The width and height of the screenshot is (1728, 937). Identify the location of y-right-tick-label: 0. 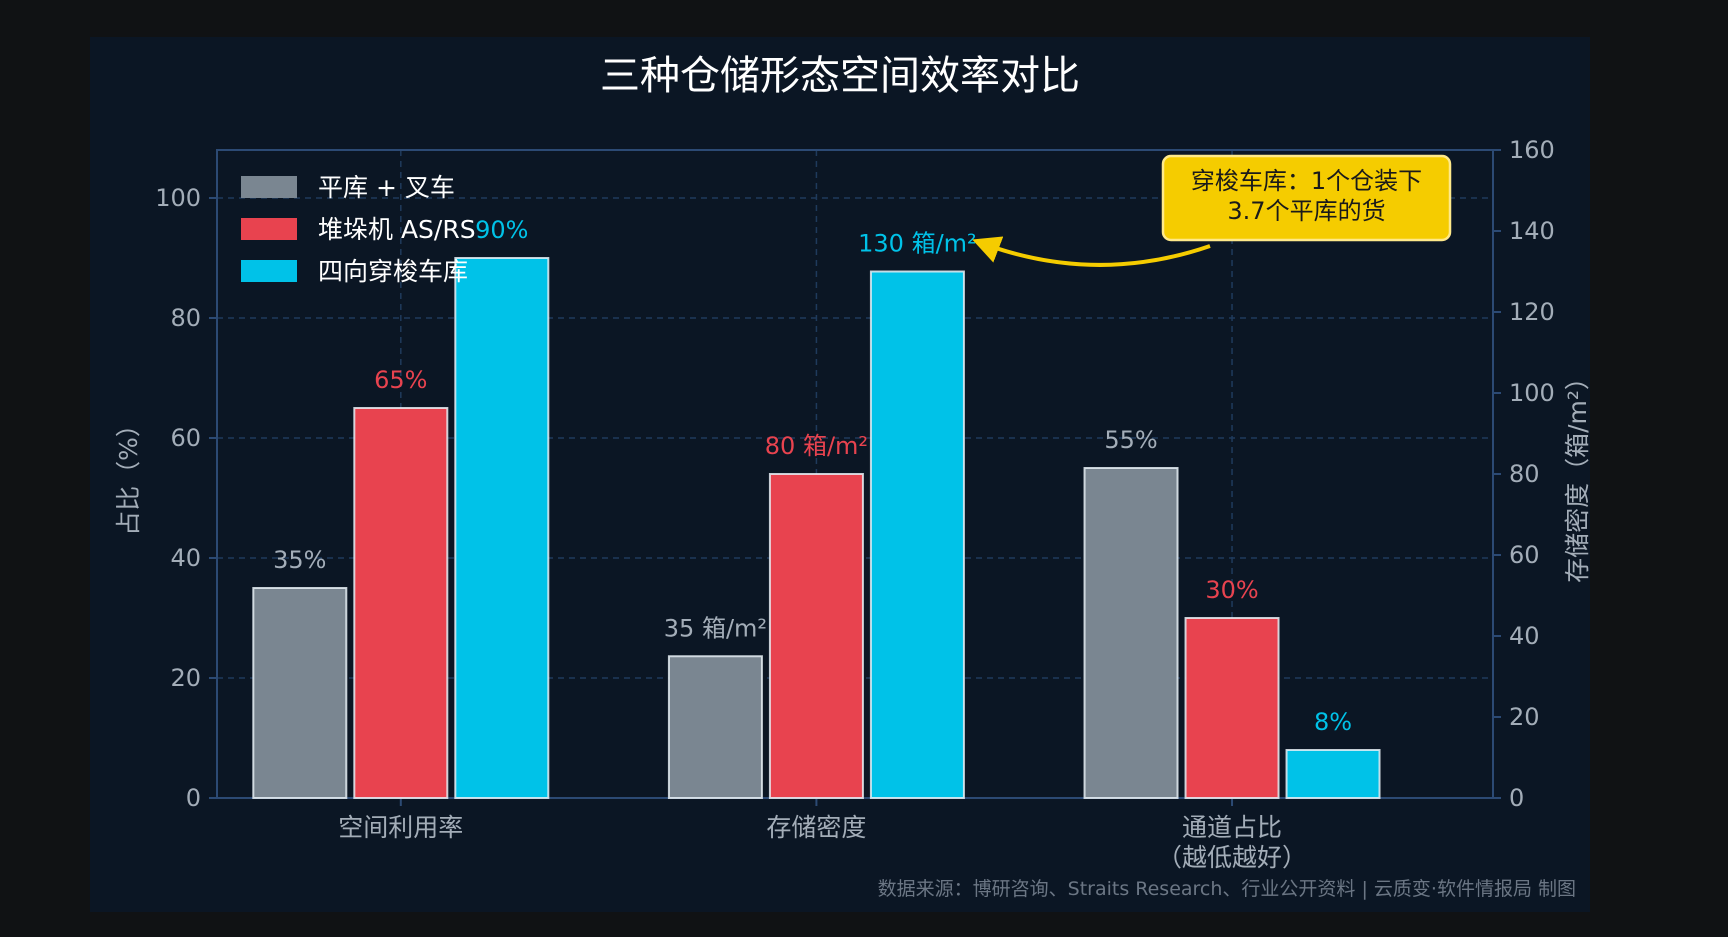
(1516, 798).